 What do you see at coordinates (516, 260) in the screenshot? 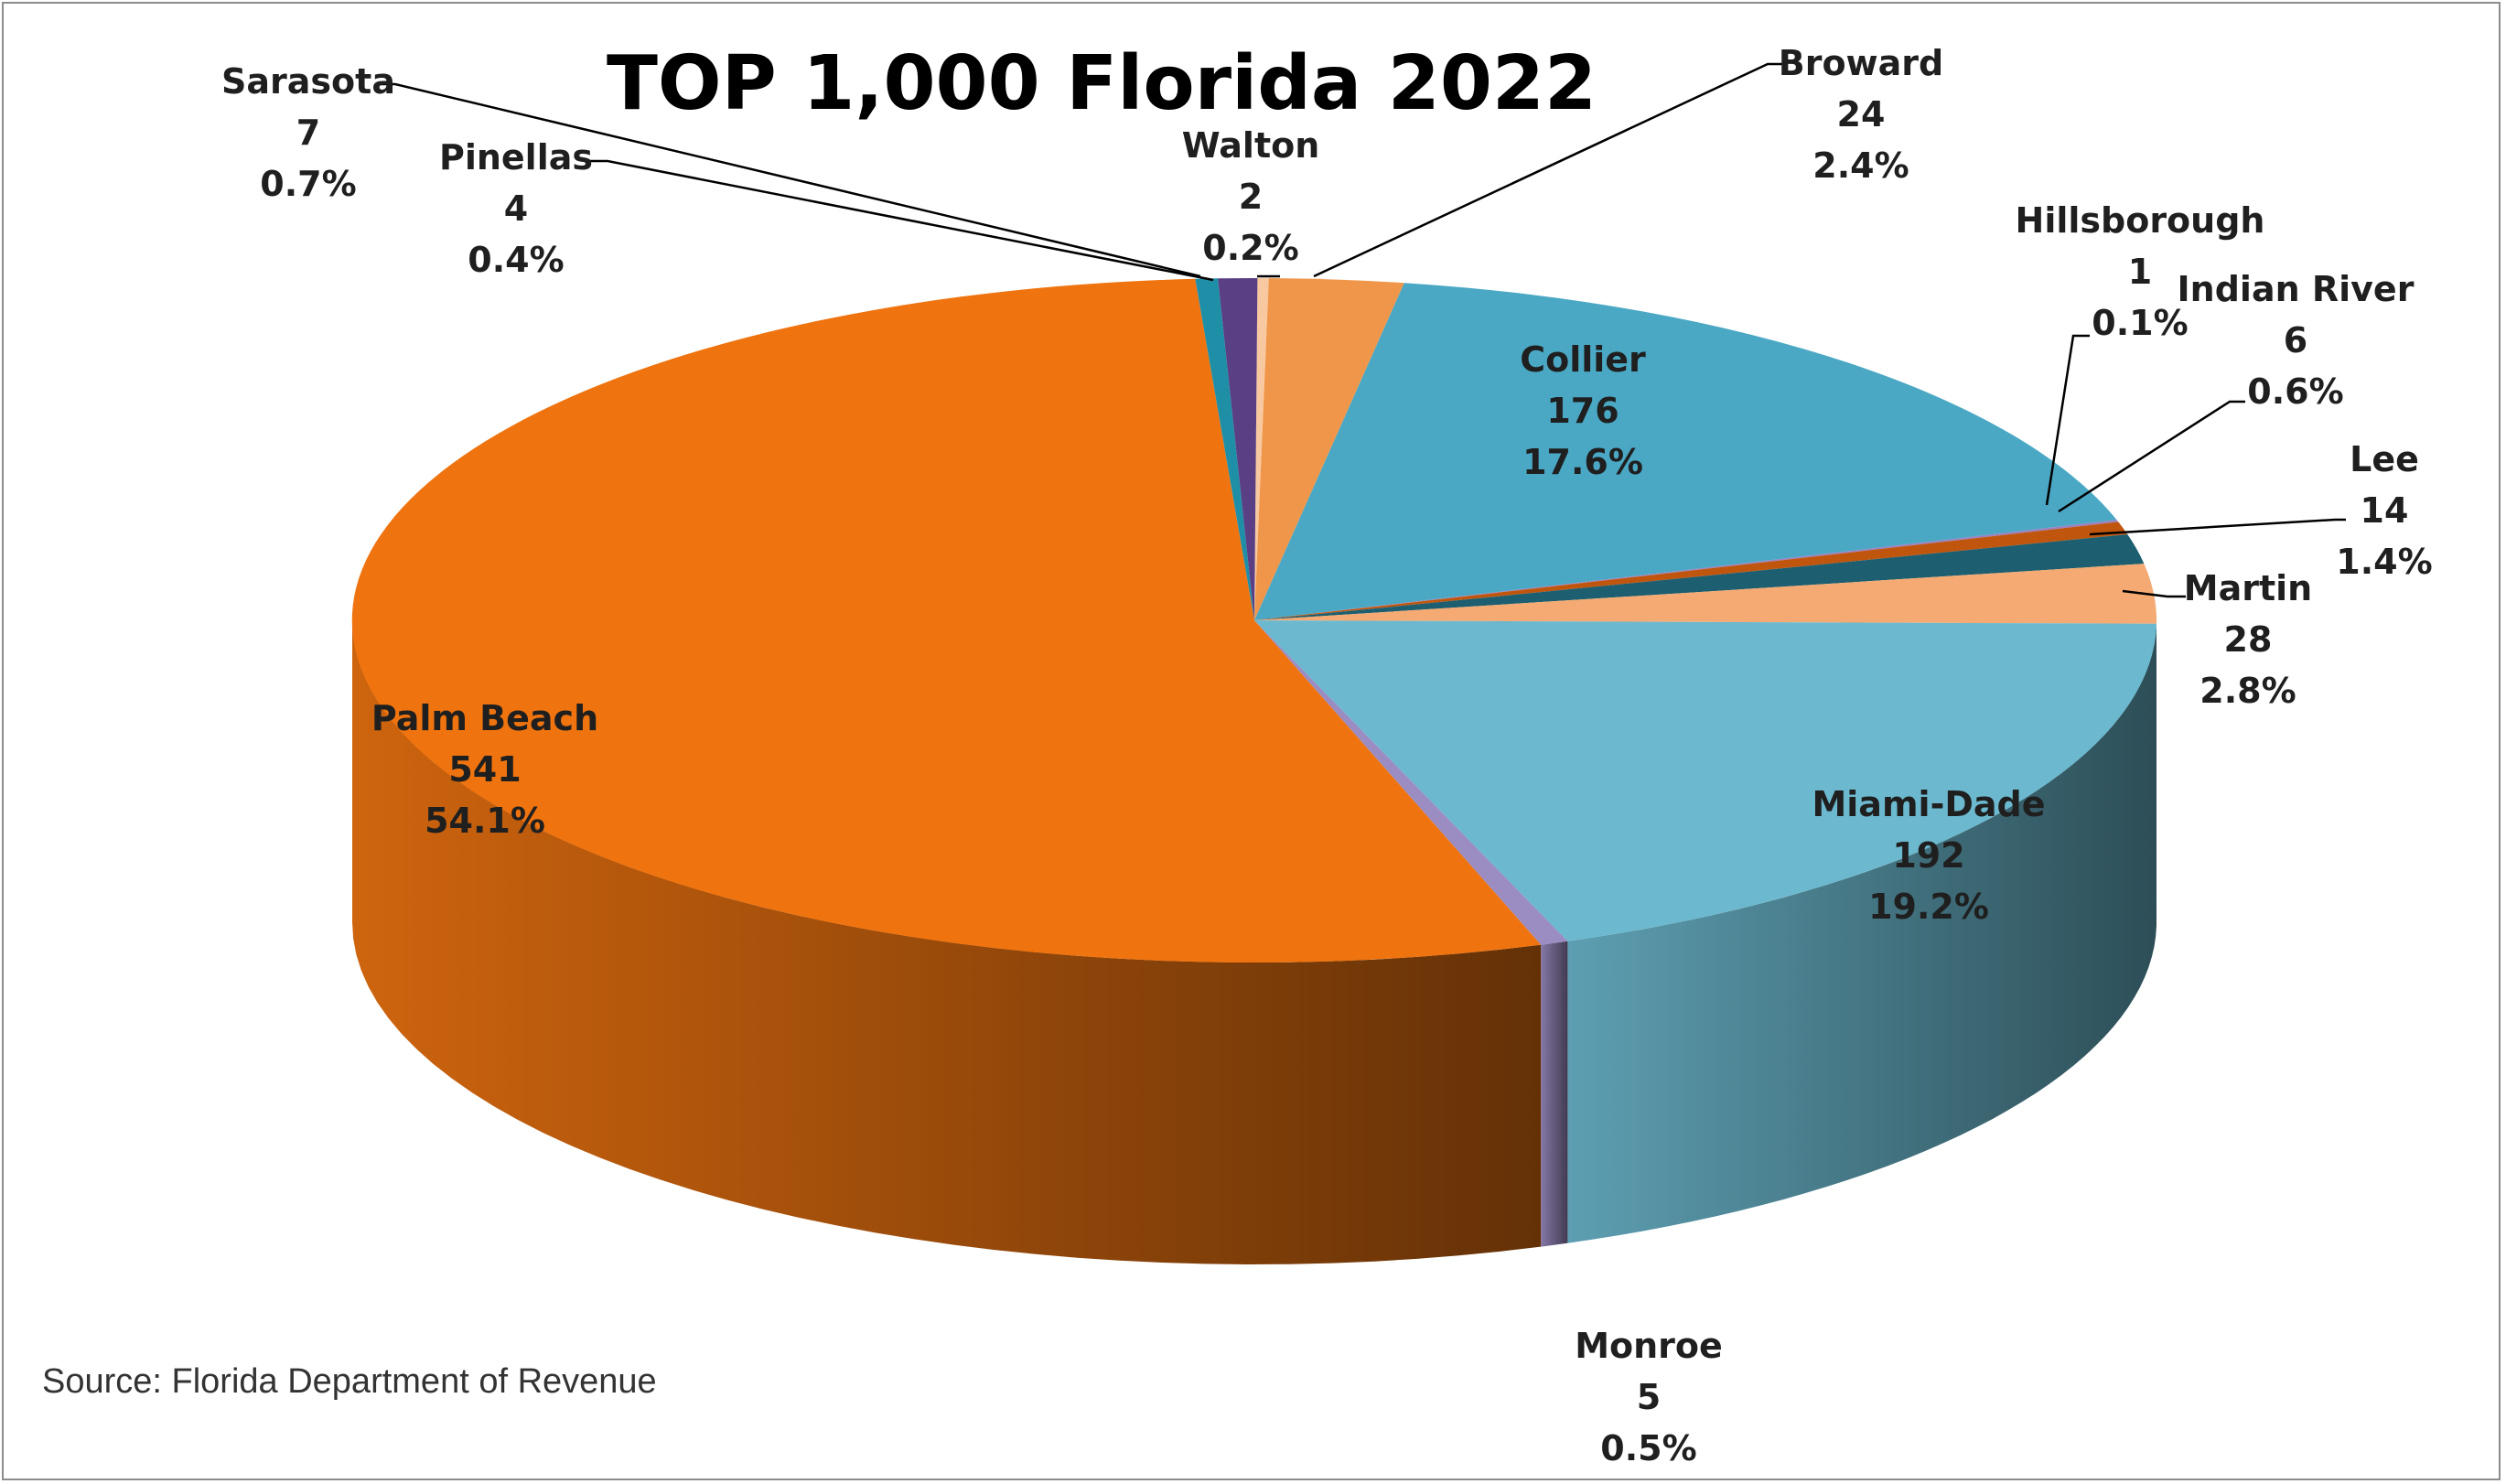
I see `slice-label-percent-pinellas: 0.4%` at bounding box center [516, 260].